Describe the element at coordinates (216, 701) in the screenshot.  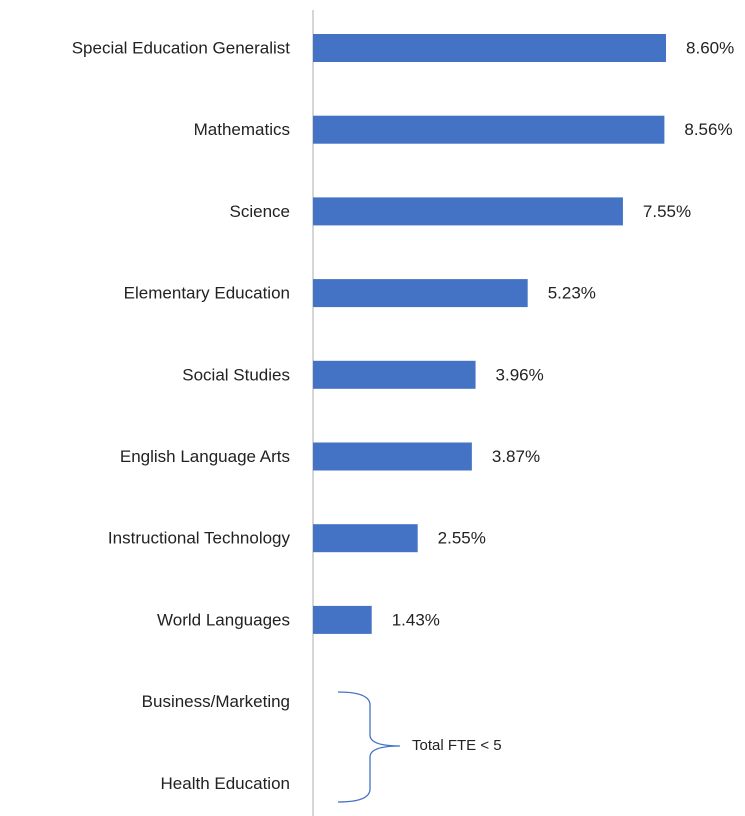
I see `y-tick-label: Business/Marketing` at that location.